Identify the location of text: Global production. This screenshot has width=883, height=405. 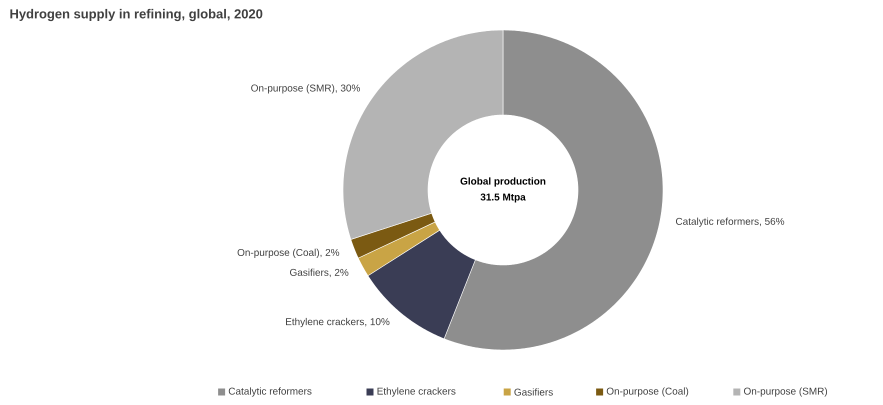
(503, 182).